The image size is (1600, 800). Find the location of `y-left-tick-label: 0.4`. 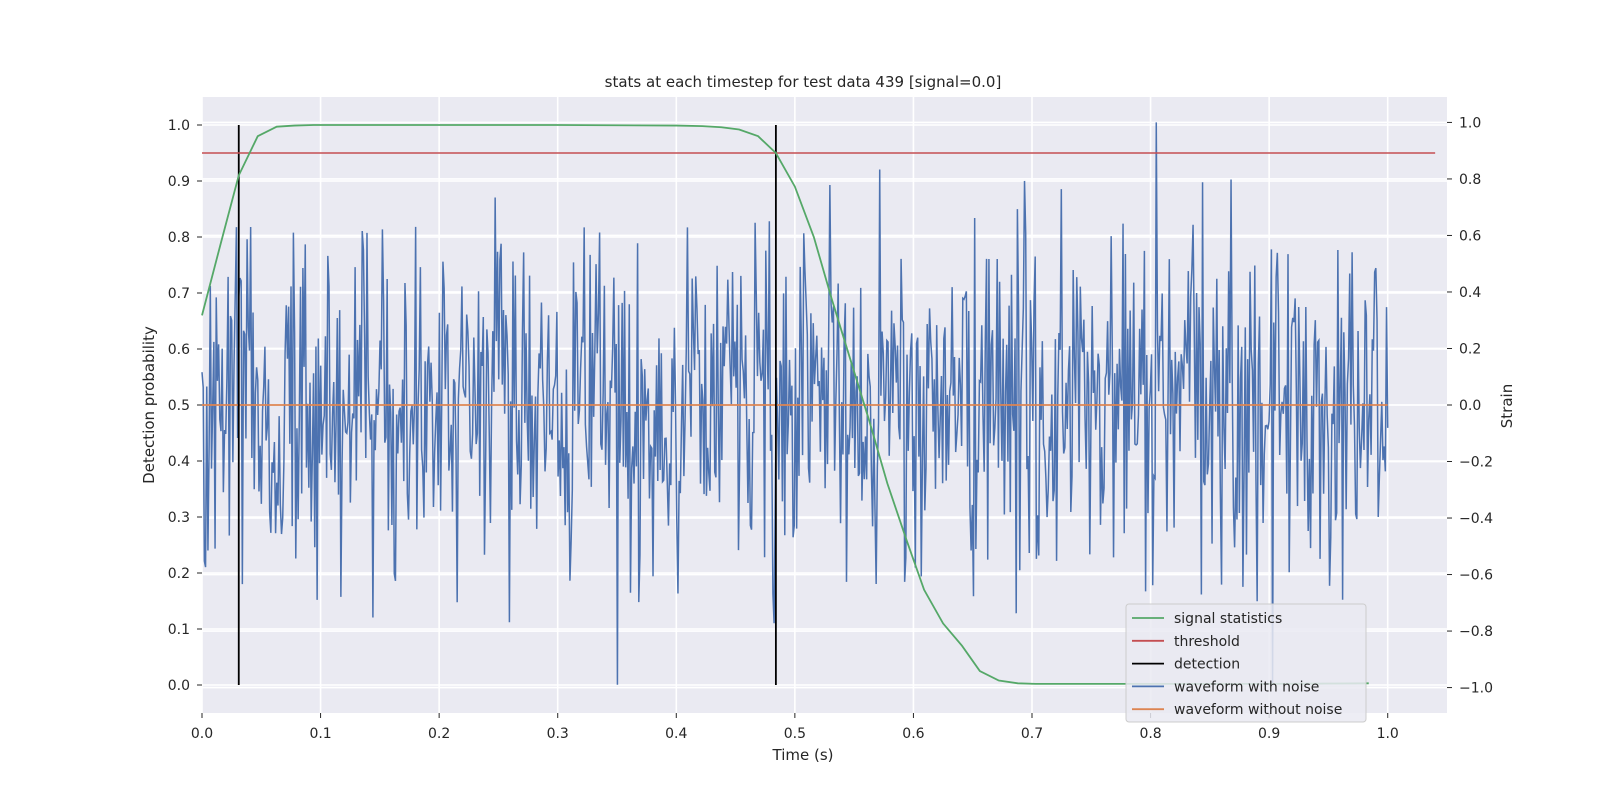

y-left-tick-label: 0.4 is located at coordinates (179, 462).